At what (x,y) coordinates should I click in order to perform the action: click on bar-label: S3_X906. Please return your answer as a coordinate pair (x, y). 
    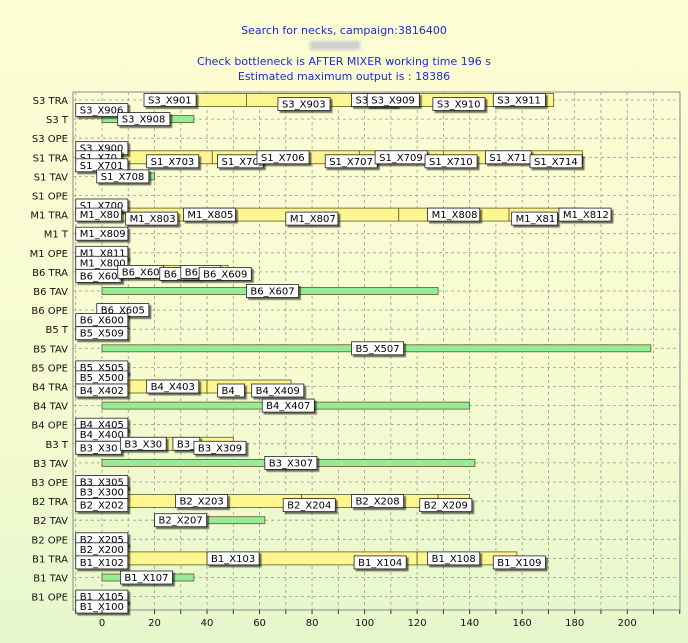
    Looking at the image, I should click on (102, 111).